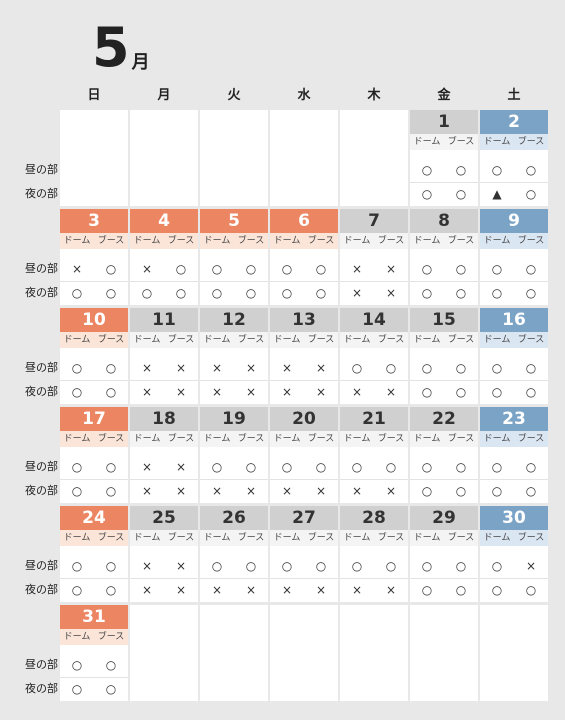  Describe the element at coordinates (164, 455) in the screenshot. I see `calendar-day-cell: 18 ドーム ブース × × × ×` at that location.